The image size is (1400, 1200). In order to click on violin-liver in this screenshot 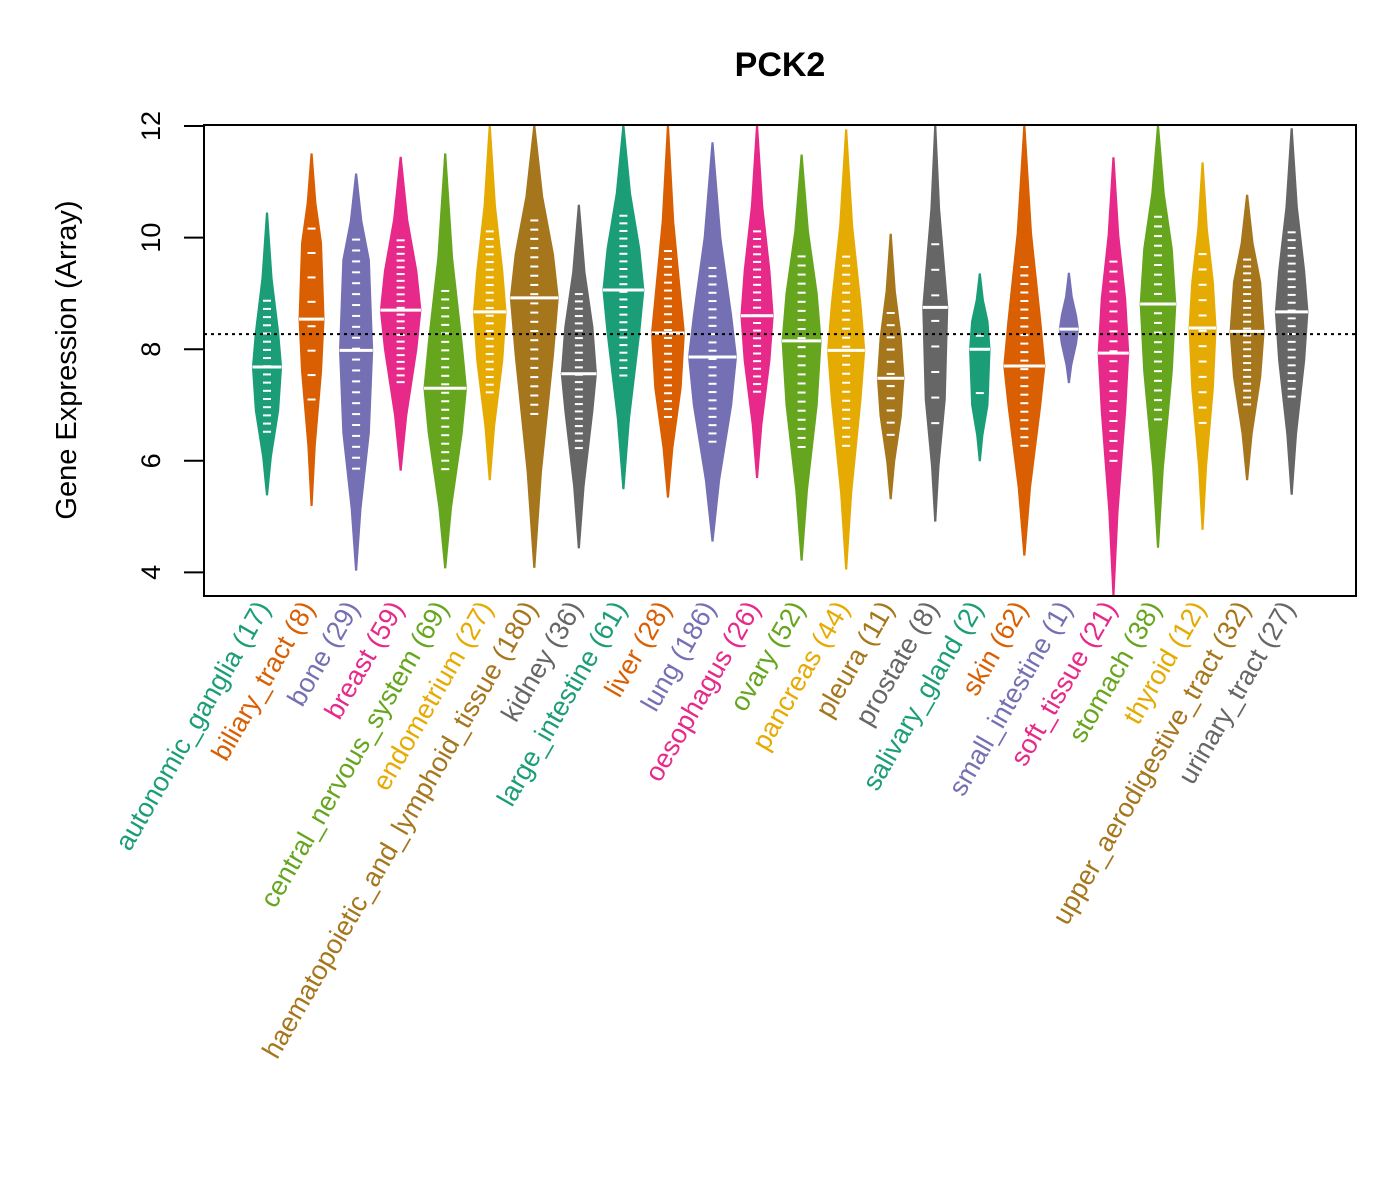, I will do `click(667, 311)`.